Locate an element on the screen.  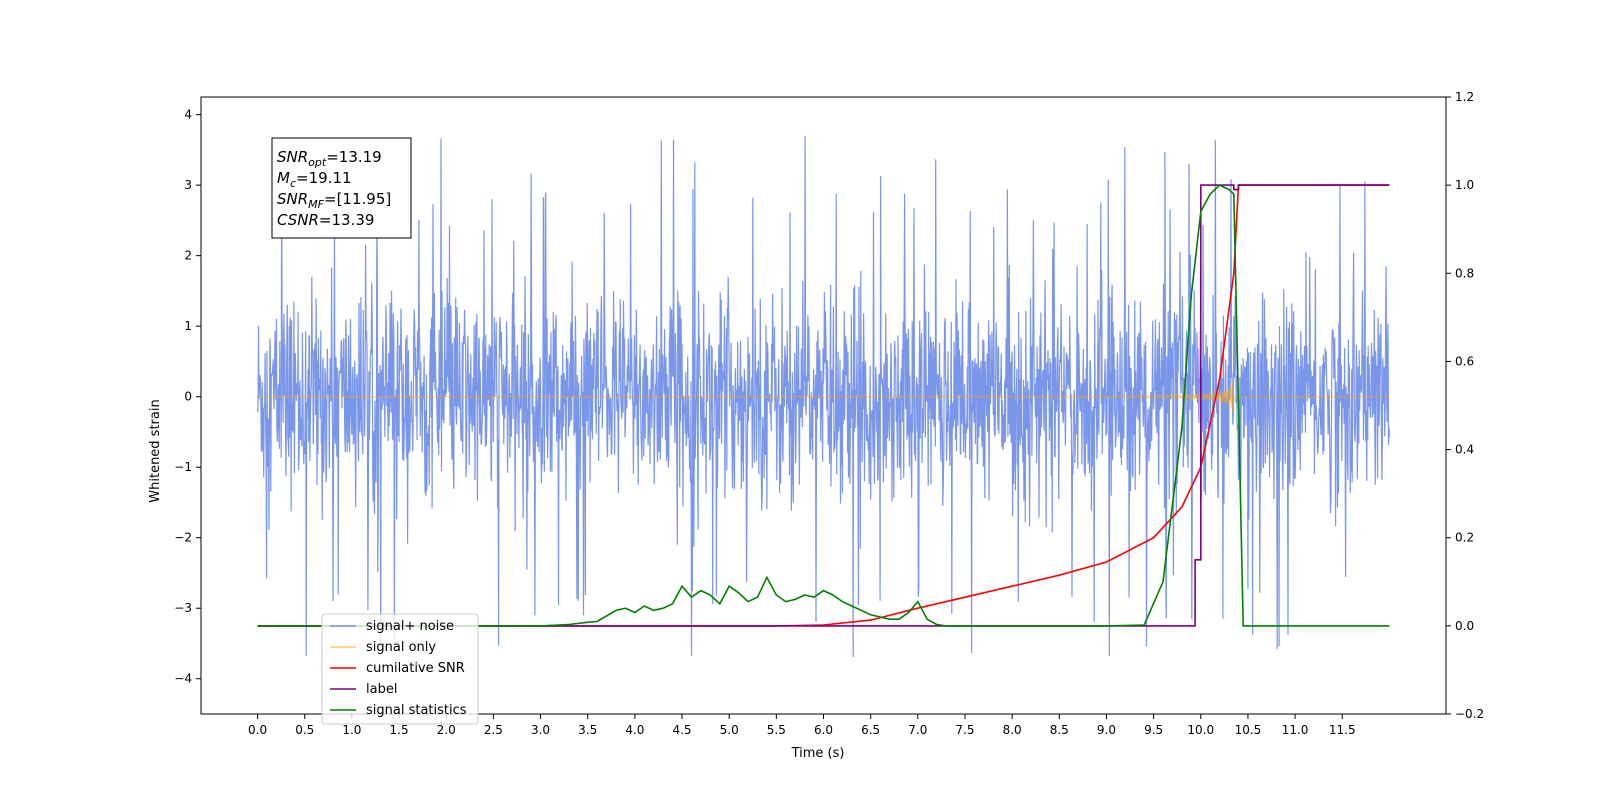
legend-label: signal statistics is located at coordinates (416, 710).